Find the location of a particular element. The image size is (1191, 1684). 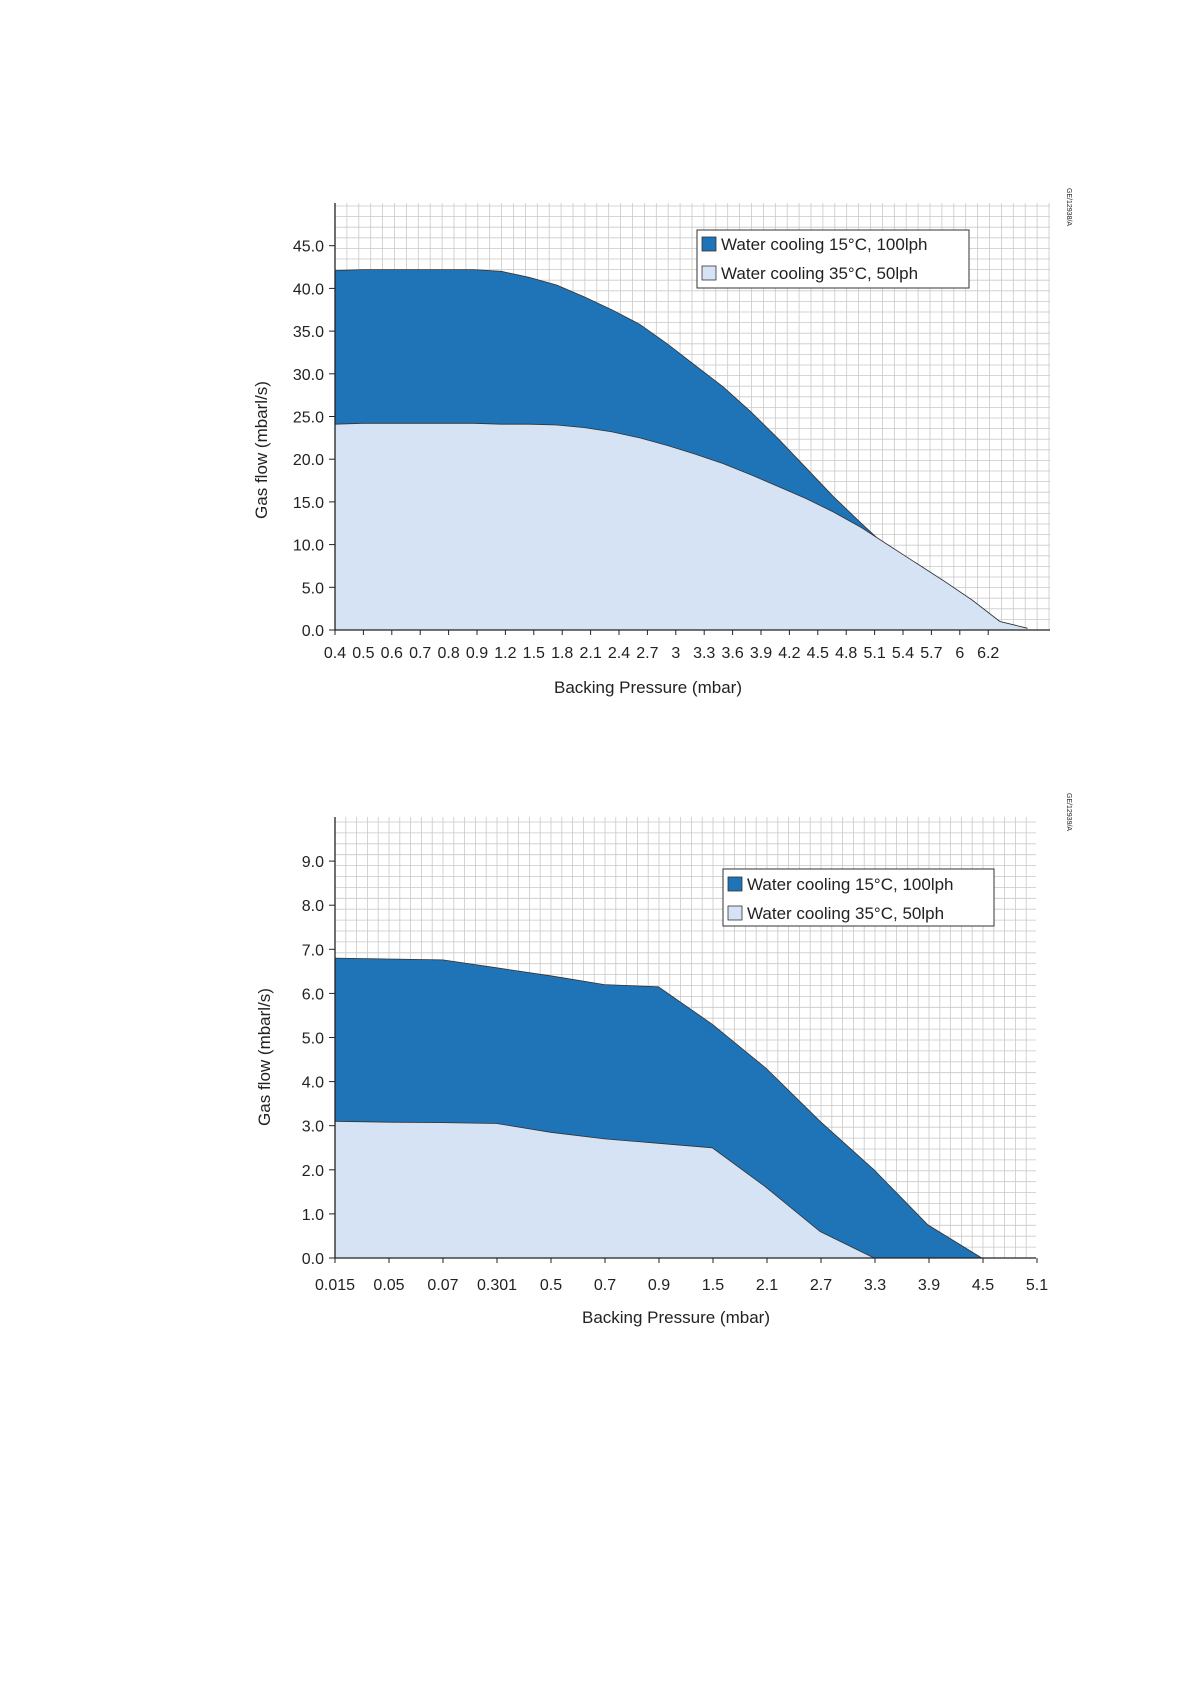

chart-1-y-axis-title: Gas flow (mbarl/s) is located at coordinates (261, 450).